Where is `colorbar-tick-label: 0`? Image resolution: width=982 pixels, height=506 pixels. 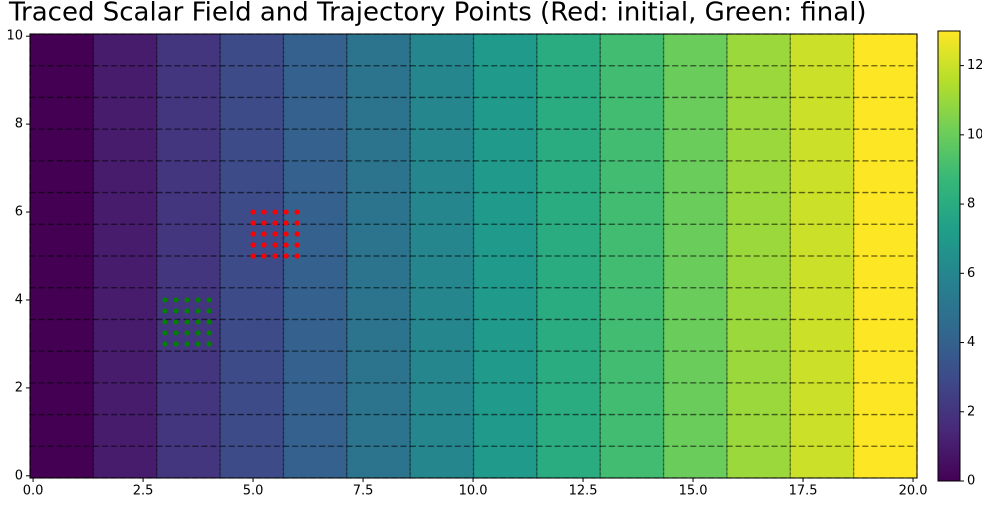 colorbar-tick-label: 0 is located at coordinates (971, 481).